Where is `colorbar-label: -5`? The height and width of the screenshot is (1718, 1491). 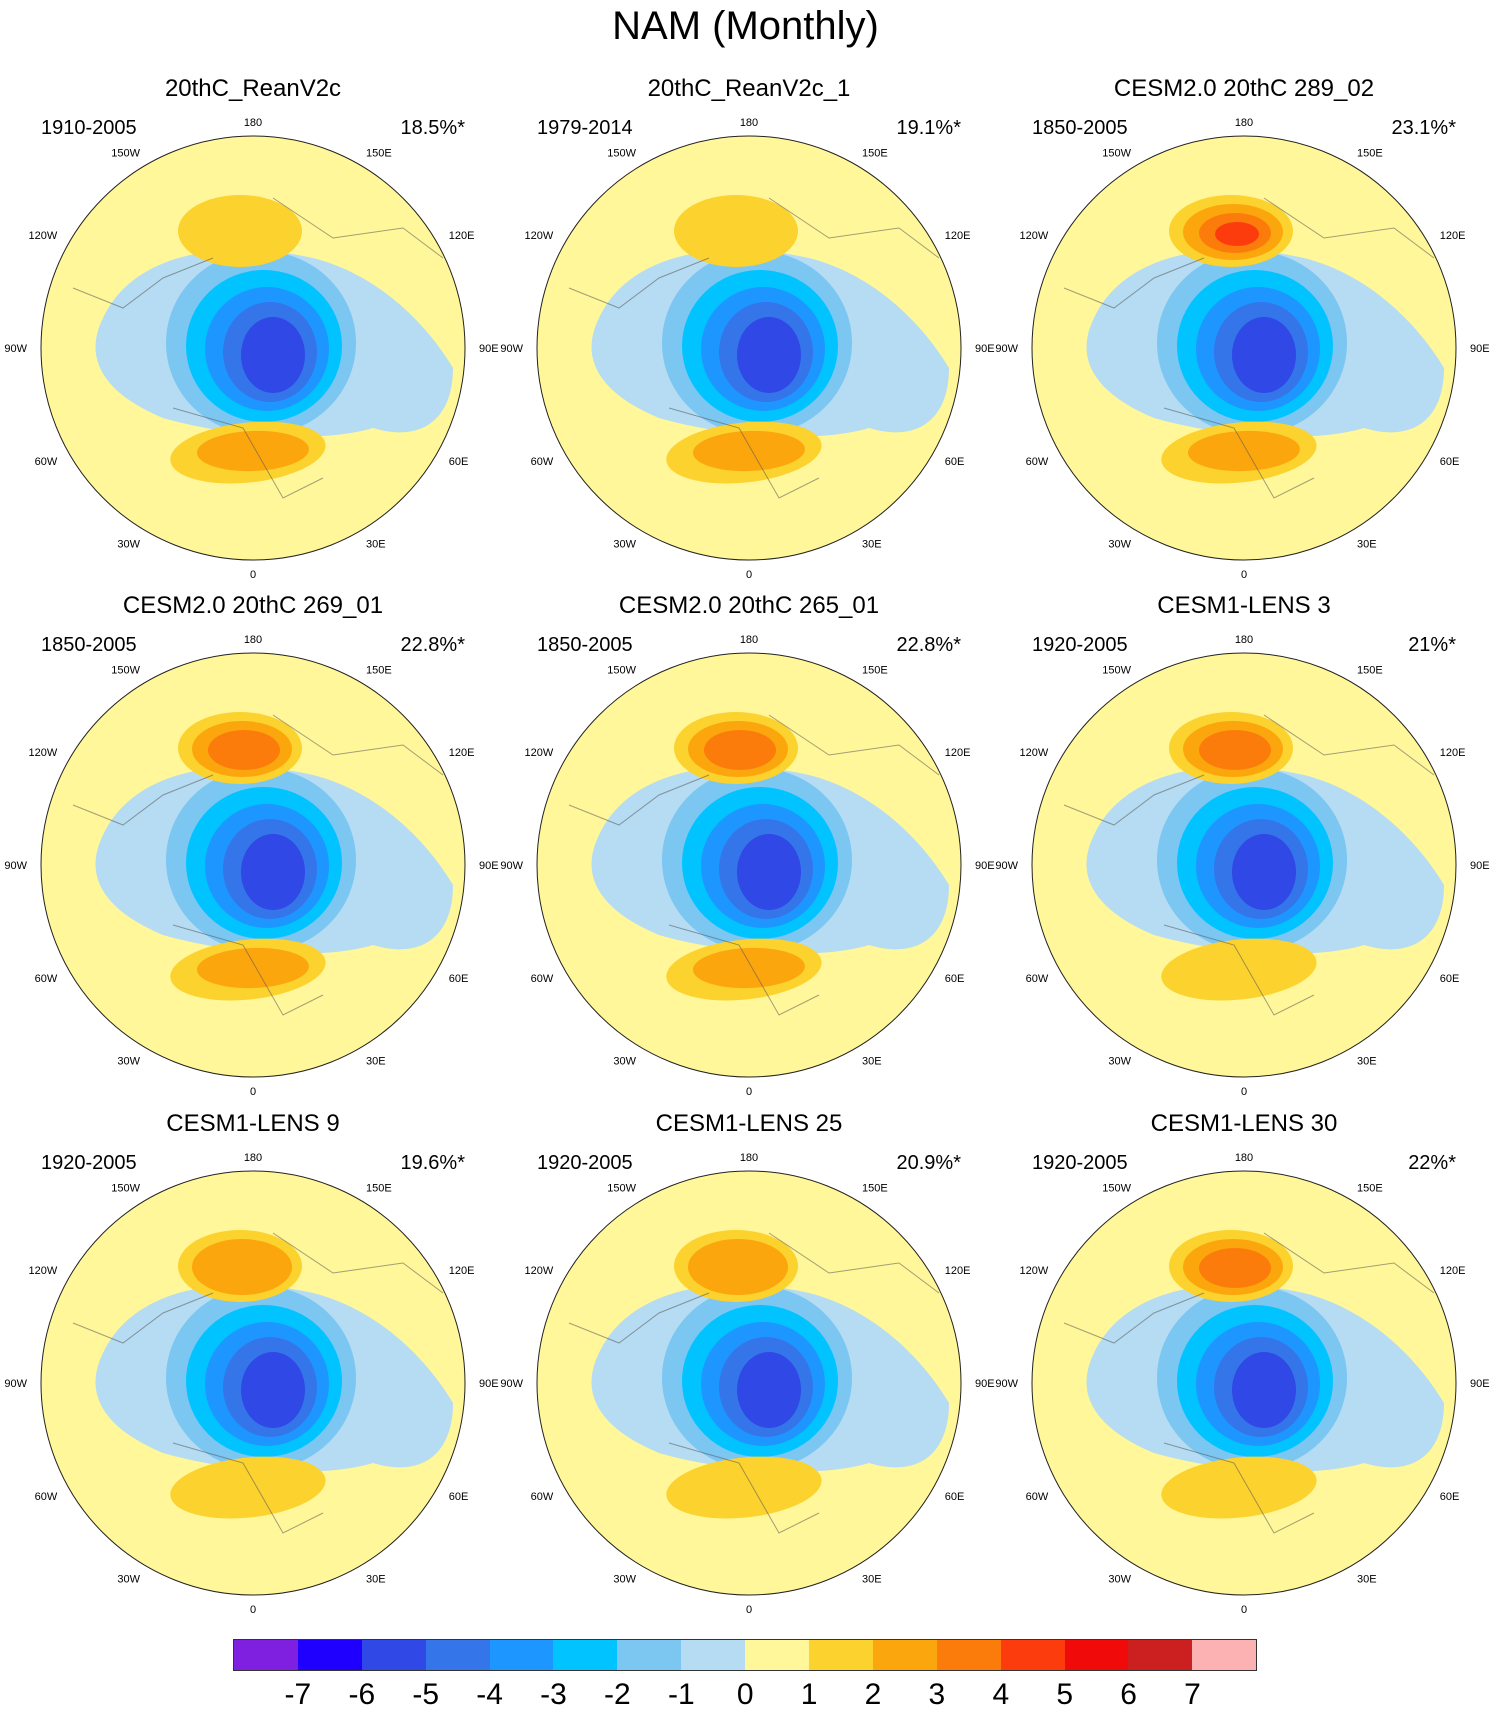
colorbar-label: -5 is located at coordinates (426, 1694).